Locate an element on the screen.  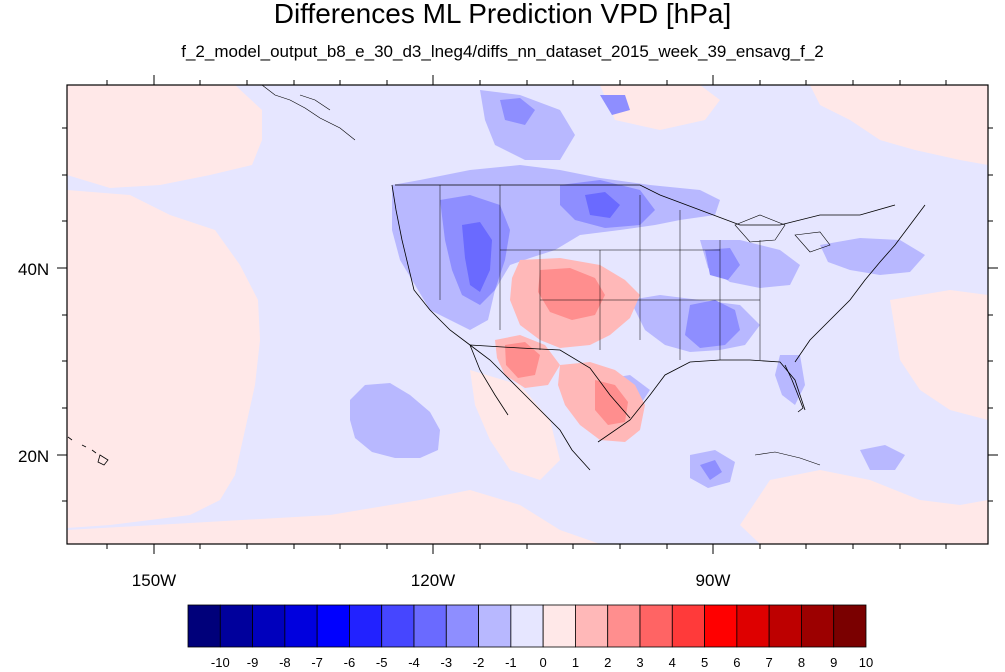
colorbar-label: -3 is located at coordinates (447, 662).